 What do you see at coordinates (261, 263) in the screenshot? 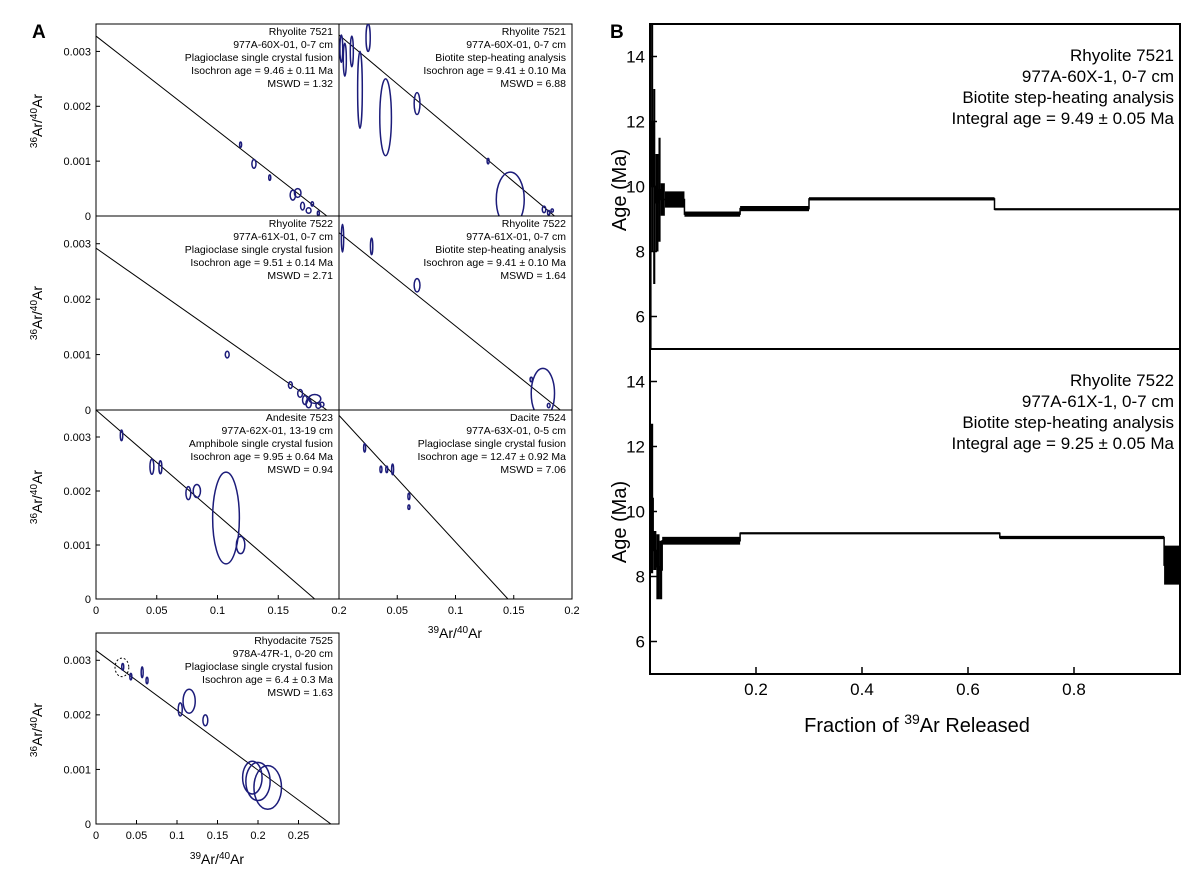
I see `plot-annotation: Isochron age = 9.51 ± 0.14 Ma` at bounding box center [261, 263].